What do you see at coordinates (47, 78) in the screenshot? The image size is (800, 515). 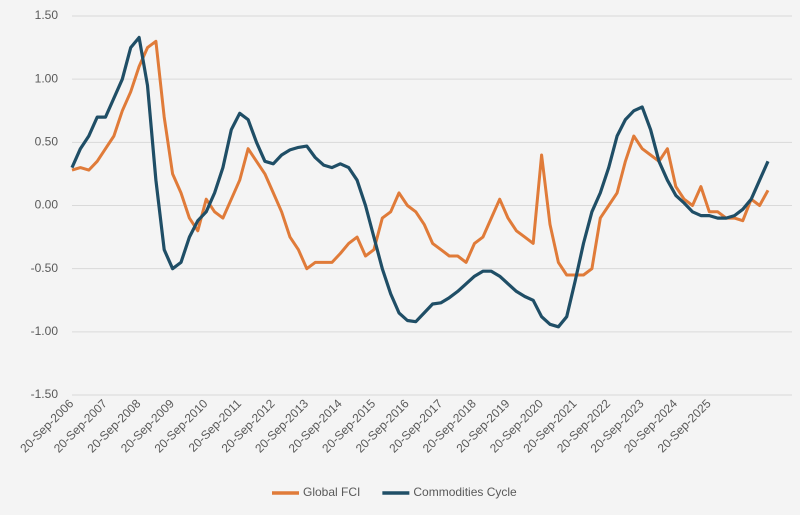 I see `y-tick-label: 1.00` at bounding box center [47, 78].